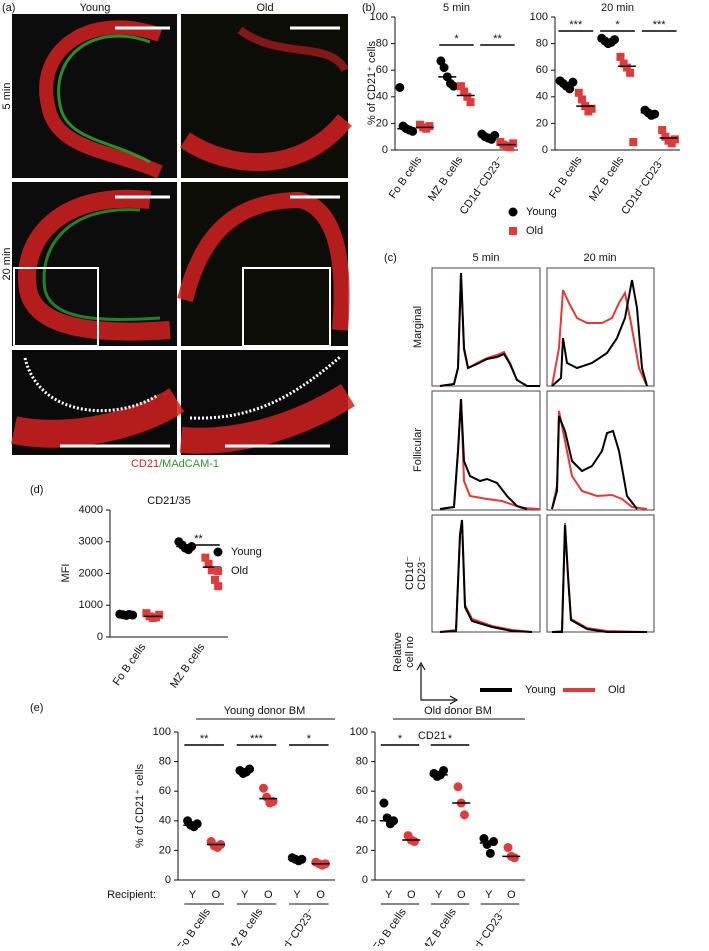 The width and height of the screenshot is (709, 951). Describe the element at coordinates (540, 690) in the screenshot. I see `legend-label: Young` at that location.